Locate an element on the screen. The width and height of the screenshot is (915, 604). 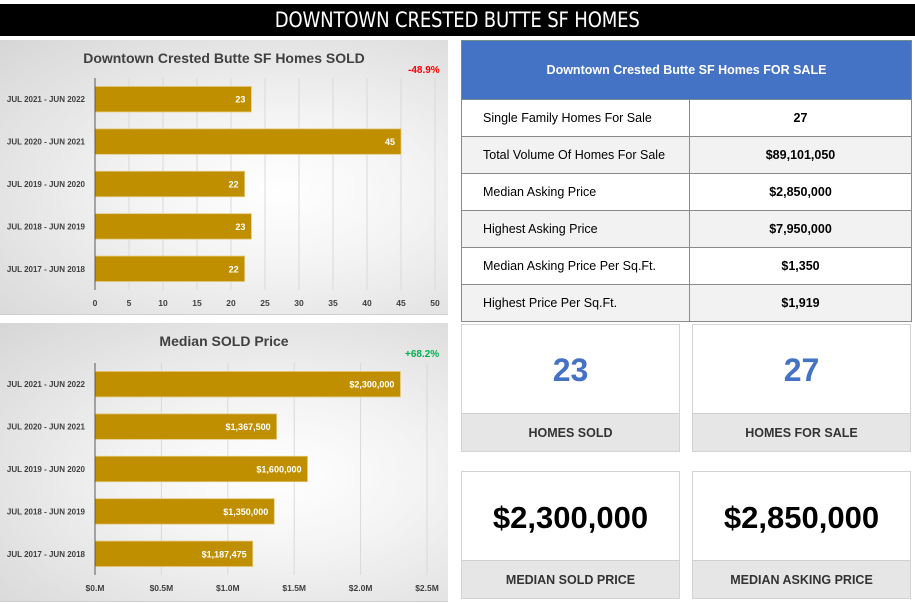
x-tick-label: $1.0M is located at coordinates (228, 588).